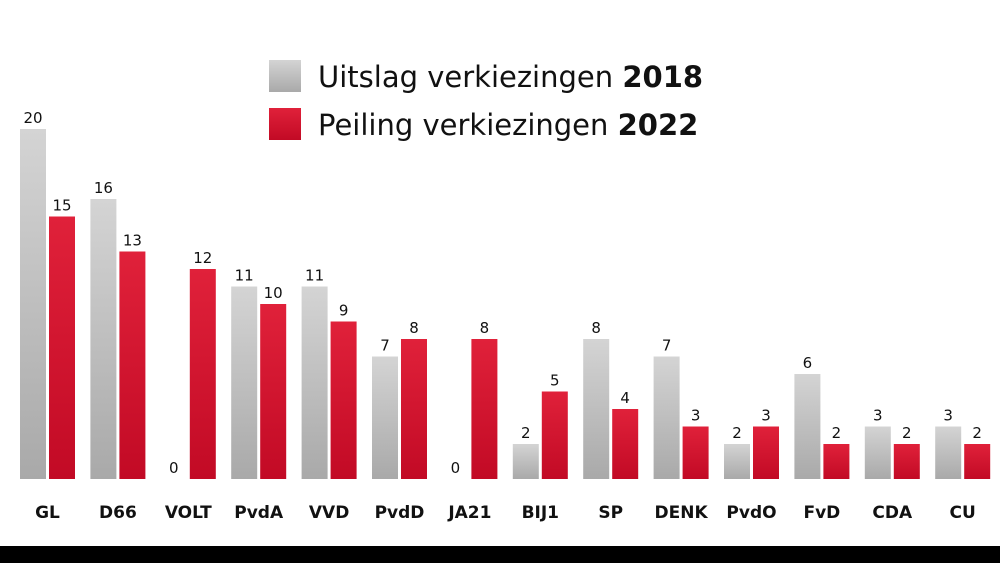 The image size is (1000, 563). Describe the element at coordinates (766, 416) in the screenshot. I see `value-label-pvdo-2022: 3` at that location.